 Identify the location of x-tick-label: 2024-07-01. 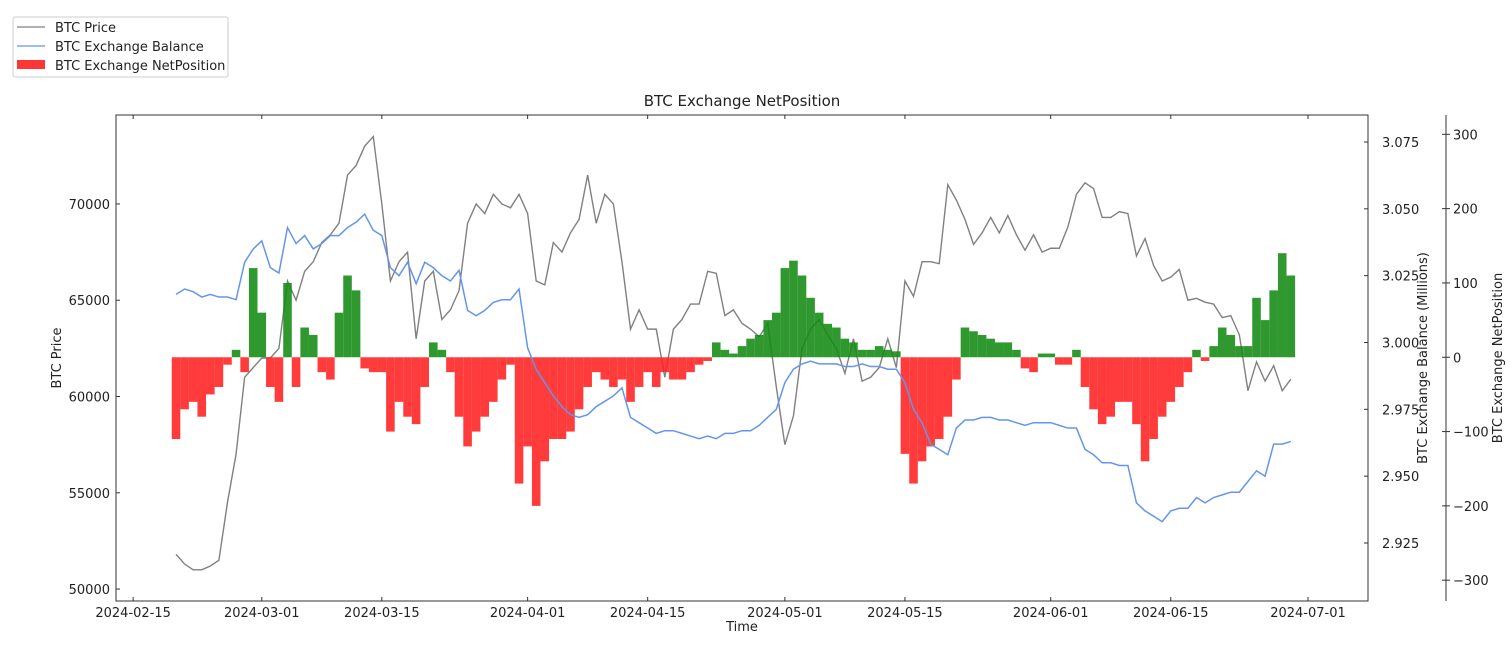
(1308, 613).